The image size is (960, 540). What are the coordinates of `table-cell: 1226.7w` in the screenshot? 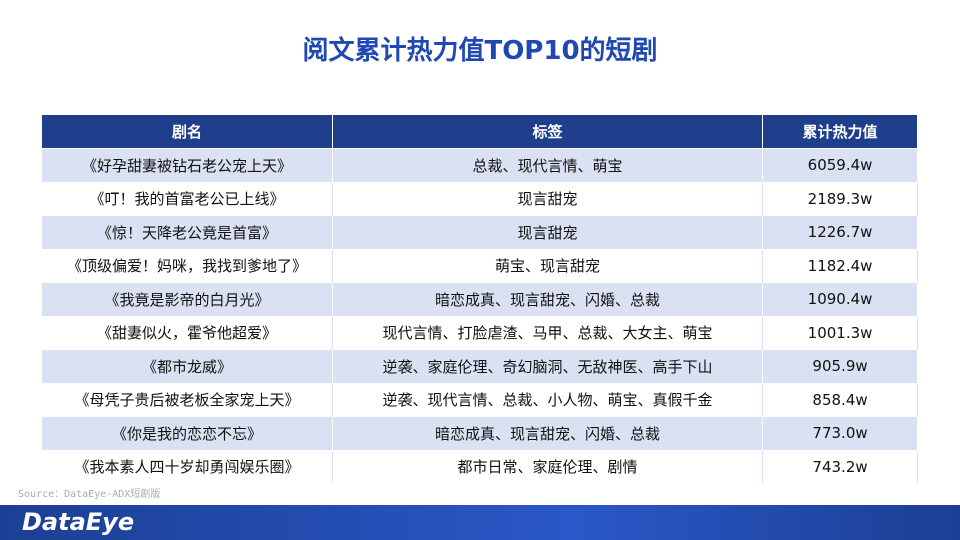 It's located at (840, 232).